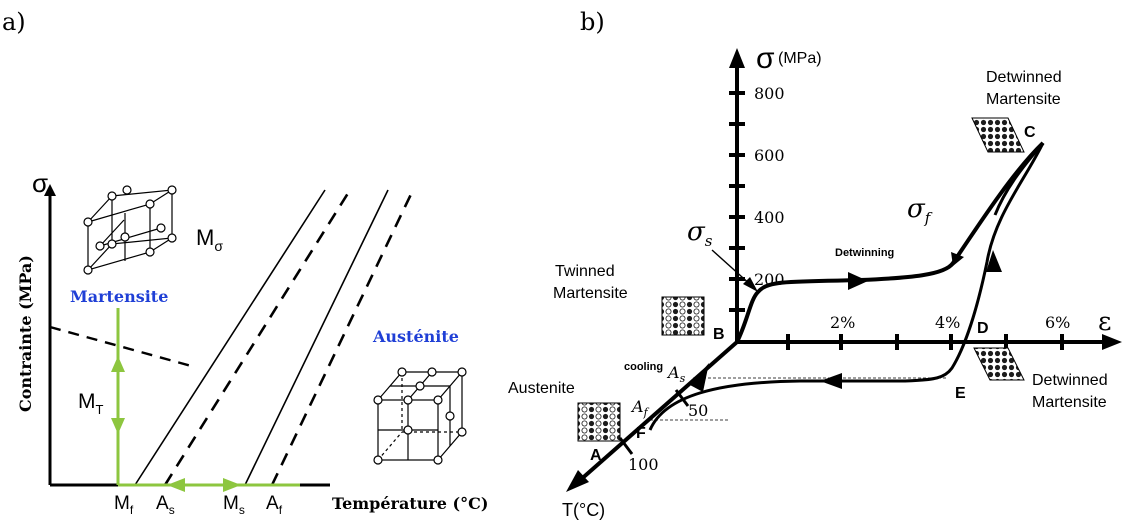 Image resolution: width=1126 pixels, height=522 pixels. What do you see at coordinates (657, 412) in the screenshot?
I see `panel-b-temperature-axis` at bounding box center [657, 412].